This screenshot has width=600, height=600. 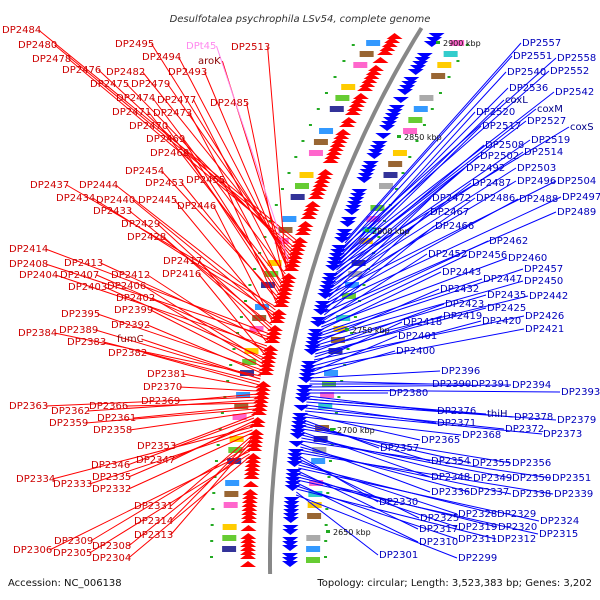 What do you see at coordinates (485, 168) in the screenshot?
I see `right-gene-label: DP2492` at bounding box center [485, 168].